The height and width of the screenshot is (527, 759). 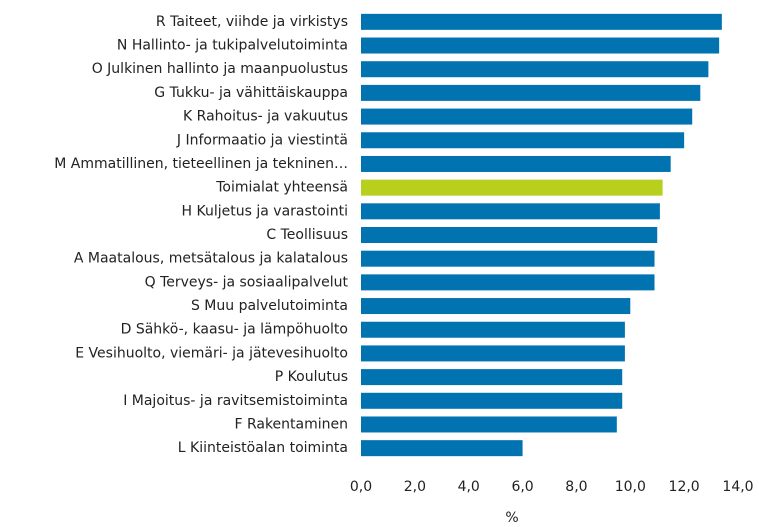 What do you see at coordinates (220, 69) in the screenshot?
I see `y-tick-label: O Julkinen hallinto ja maanpuolustus` at bounding box center [220, 69].